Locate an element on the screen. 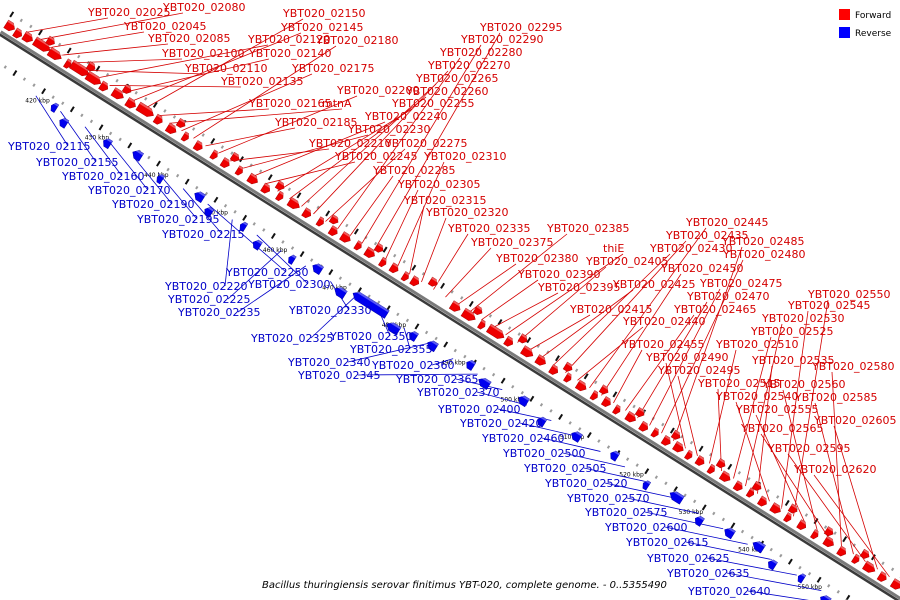  svg-text: YBT020_02555 is located at coordinates (776, 409).